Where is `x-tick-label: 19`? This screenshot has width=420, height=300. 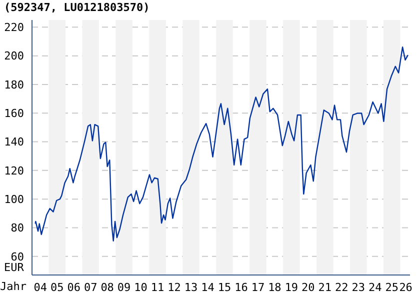
x-tick-label: 19 is located at coordinates (291, 287).